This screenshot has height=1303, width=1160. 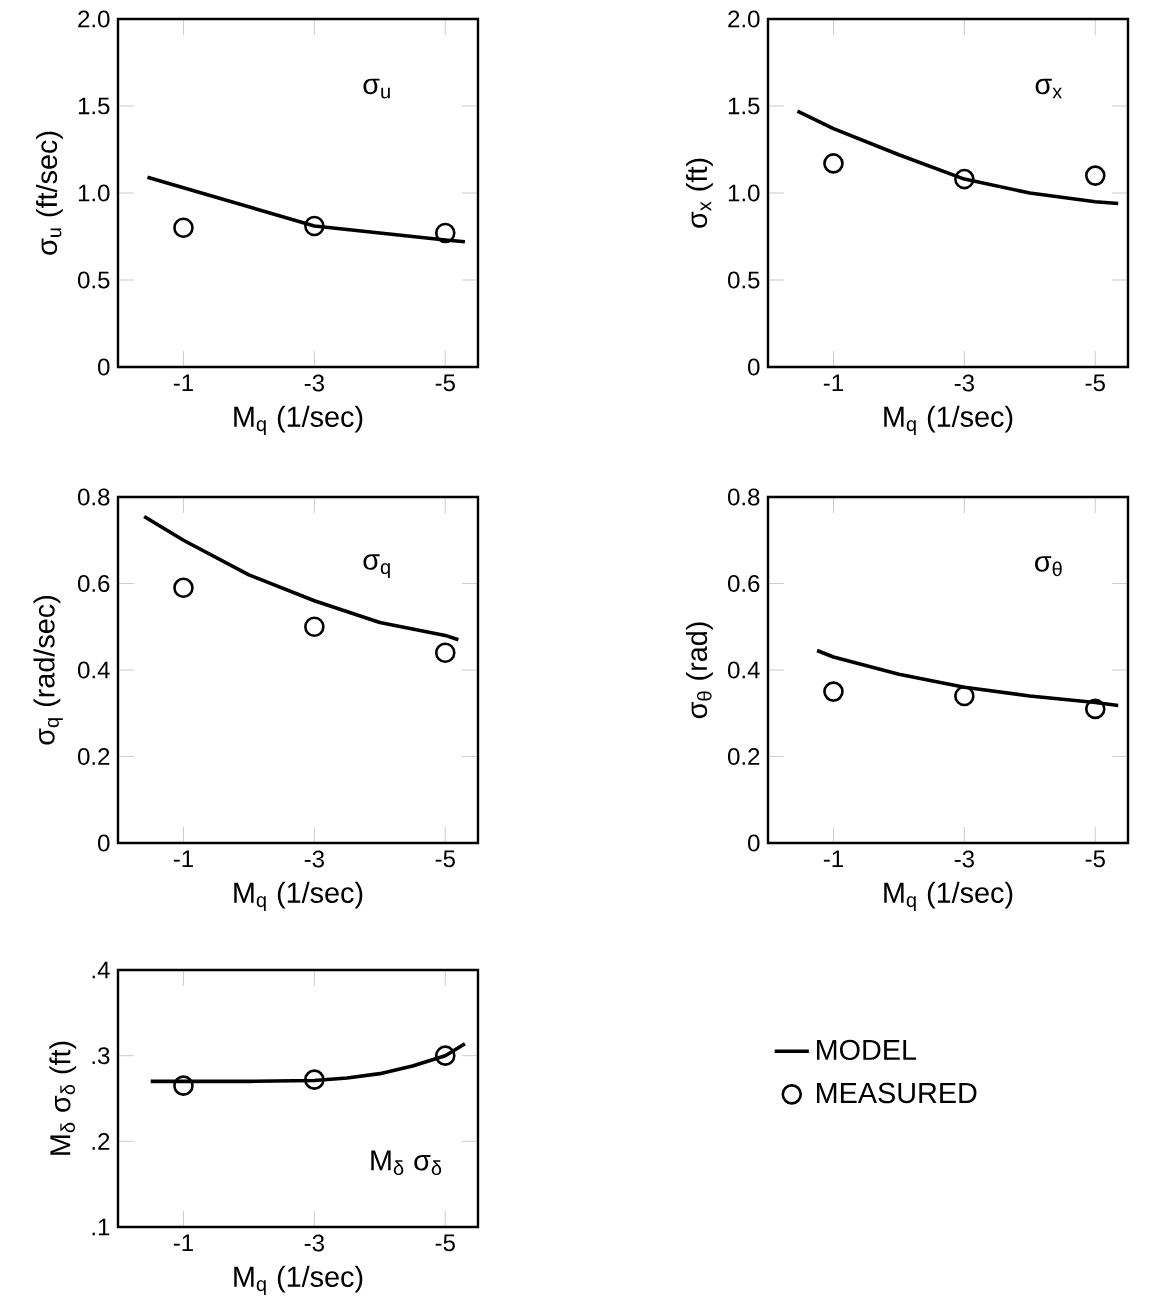 I want to click on annotation: σ$_{x}$, so click(x=1048, y=88).